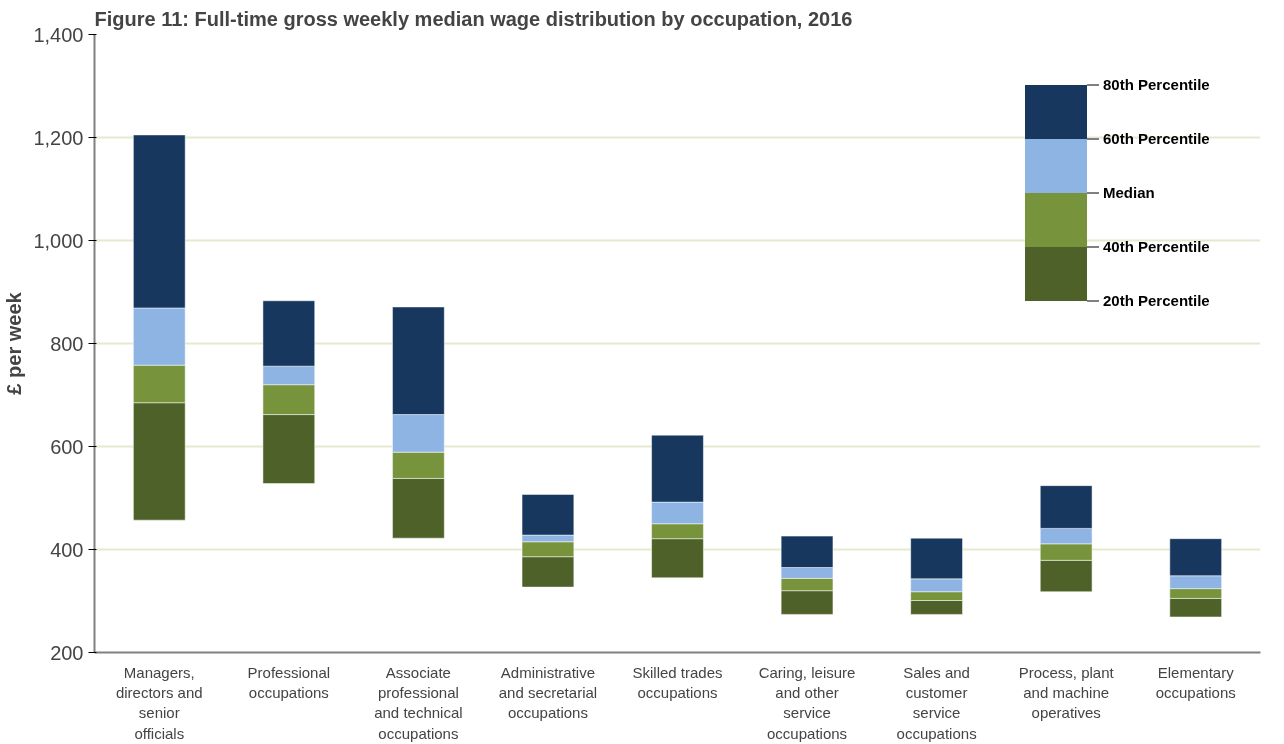 The width and height of the screenshot is (1284, 744). What do you see at coordinates (14, 343) in the screenshot?
I see `y-axis-title: £ per week` at bounding box center [14, 343].